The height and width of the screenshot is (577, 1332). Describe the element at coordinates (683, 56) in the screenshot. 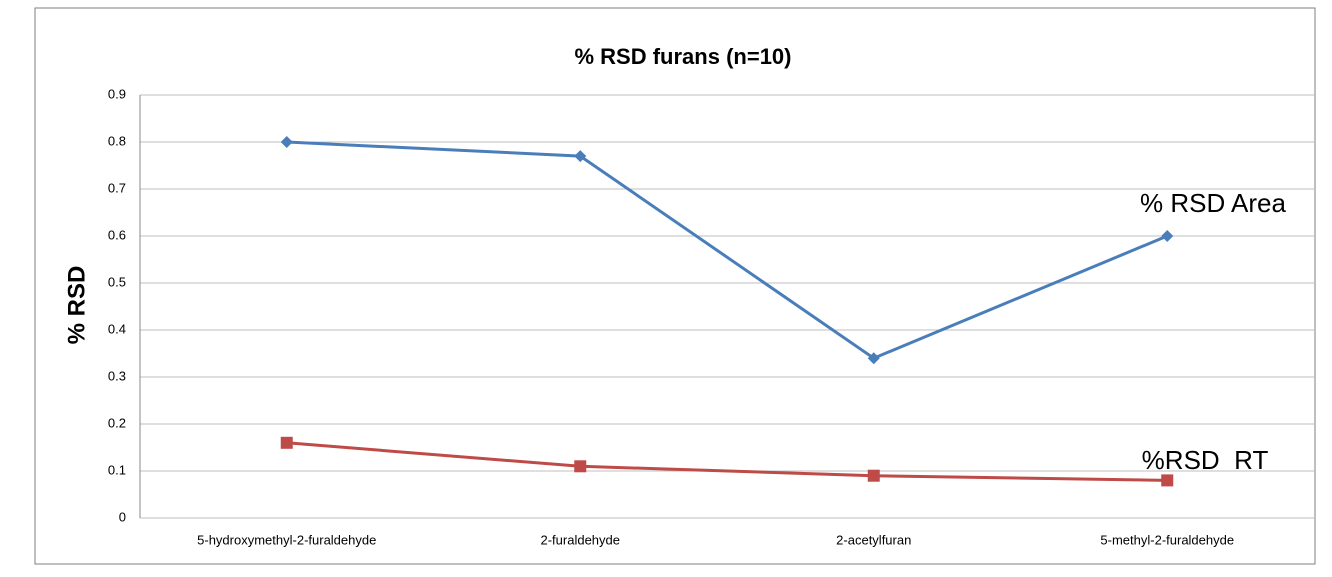

I see `chart-title: % RSD furans (n=10)` at that location.